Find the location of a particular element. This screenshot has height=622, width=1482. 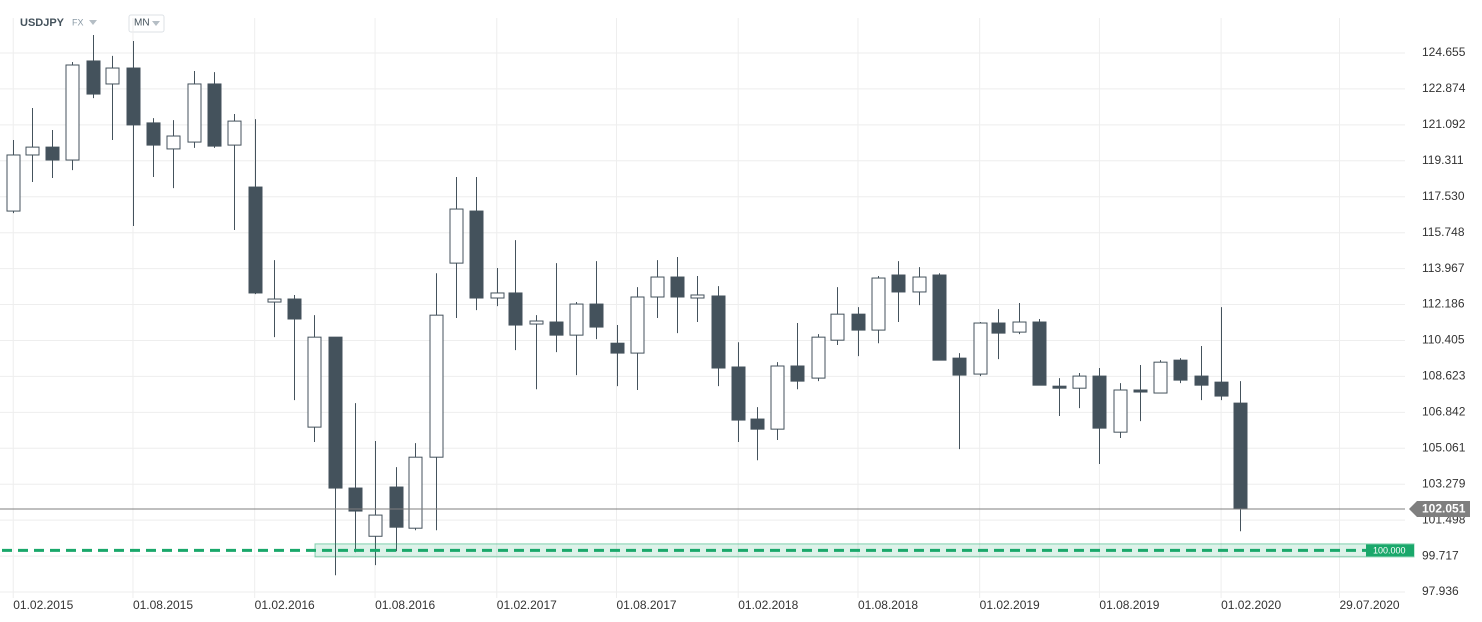

y-tick-label: 122.874 is located at coordinates (1444, 88).